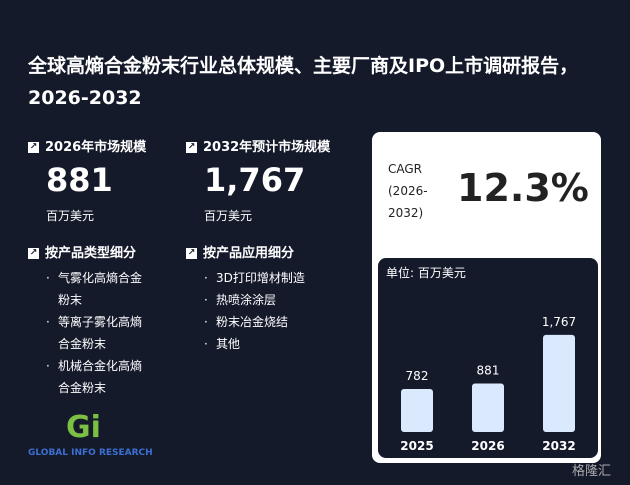  I want to click on segment-title-text: 按产品类型细分, so click(91, 253).